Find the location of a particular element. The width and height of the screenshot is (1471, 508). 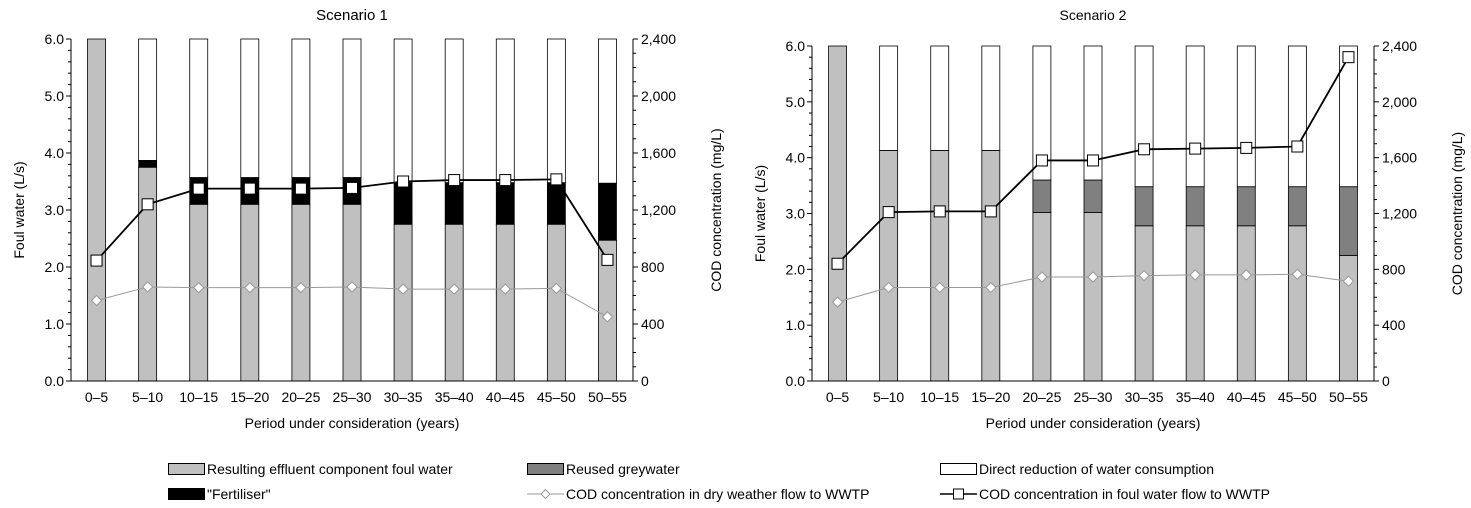

y2-tick-label: 2,000 is located at coordinates (1399, 102).